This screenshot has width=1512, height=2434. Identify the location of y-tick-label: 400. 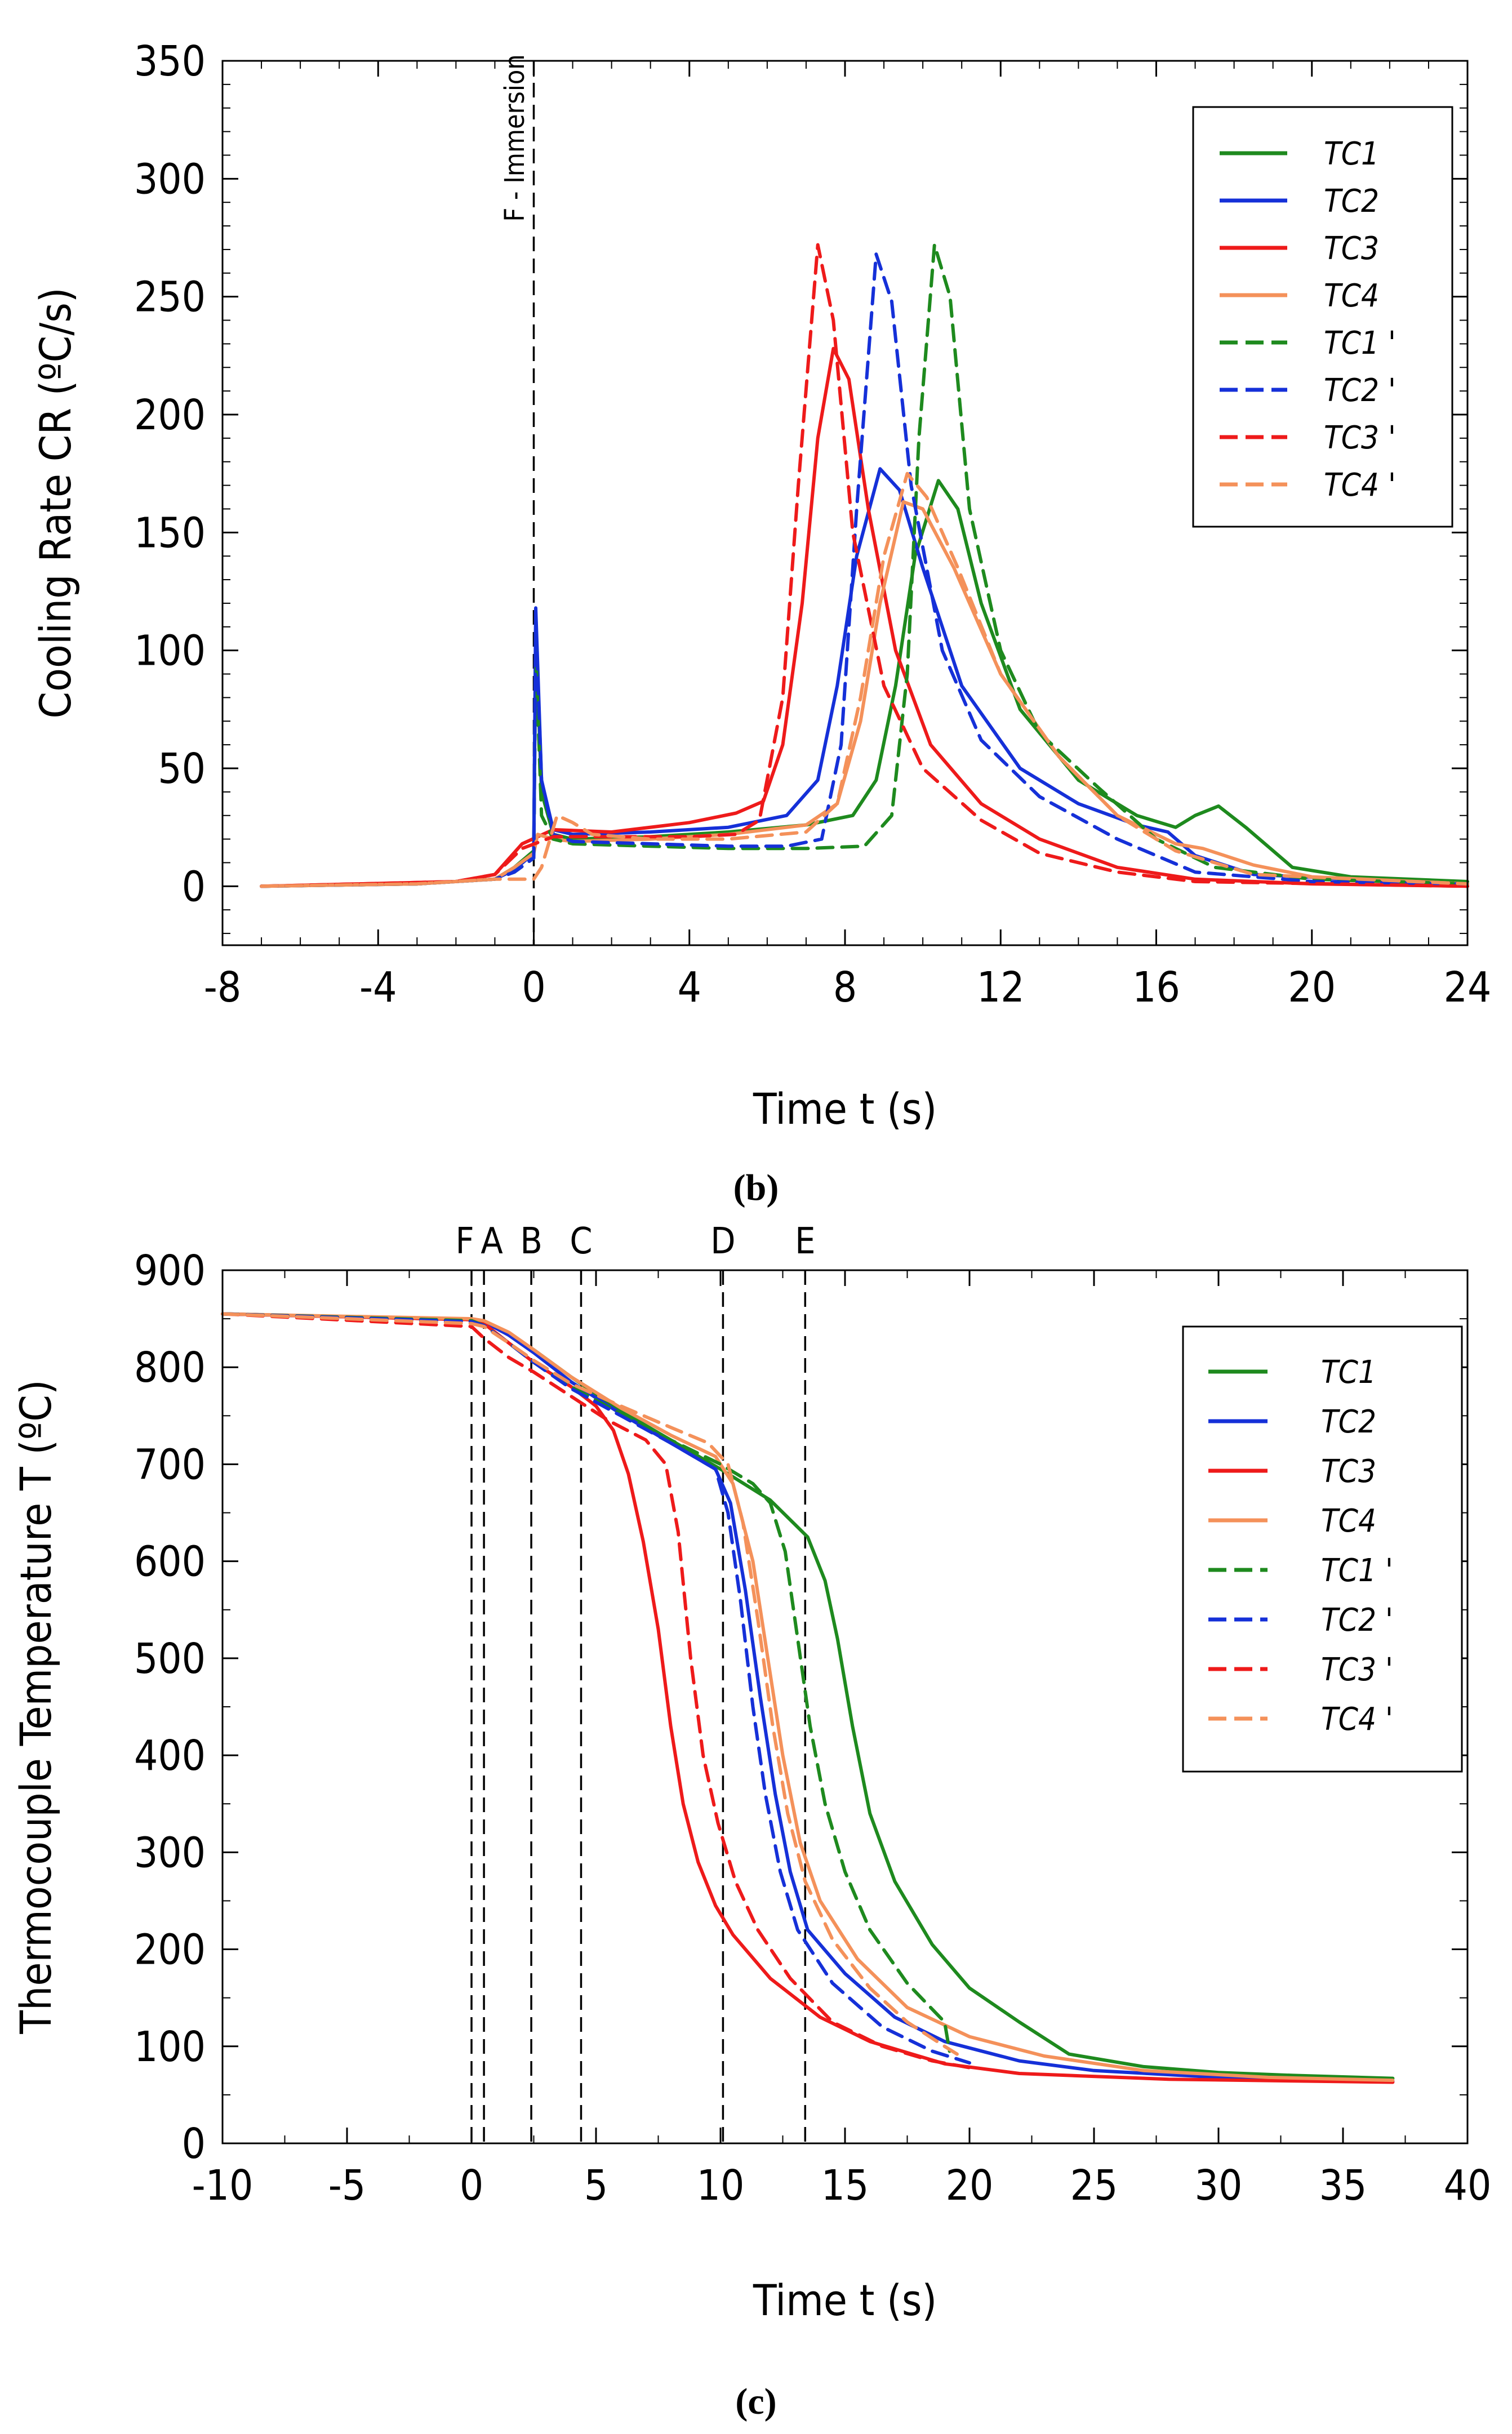
(170, 1756).